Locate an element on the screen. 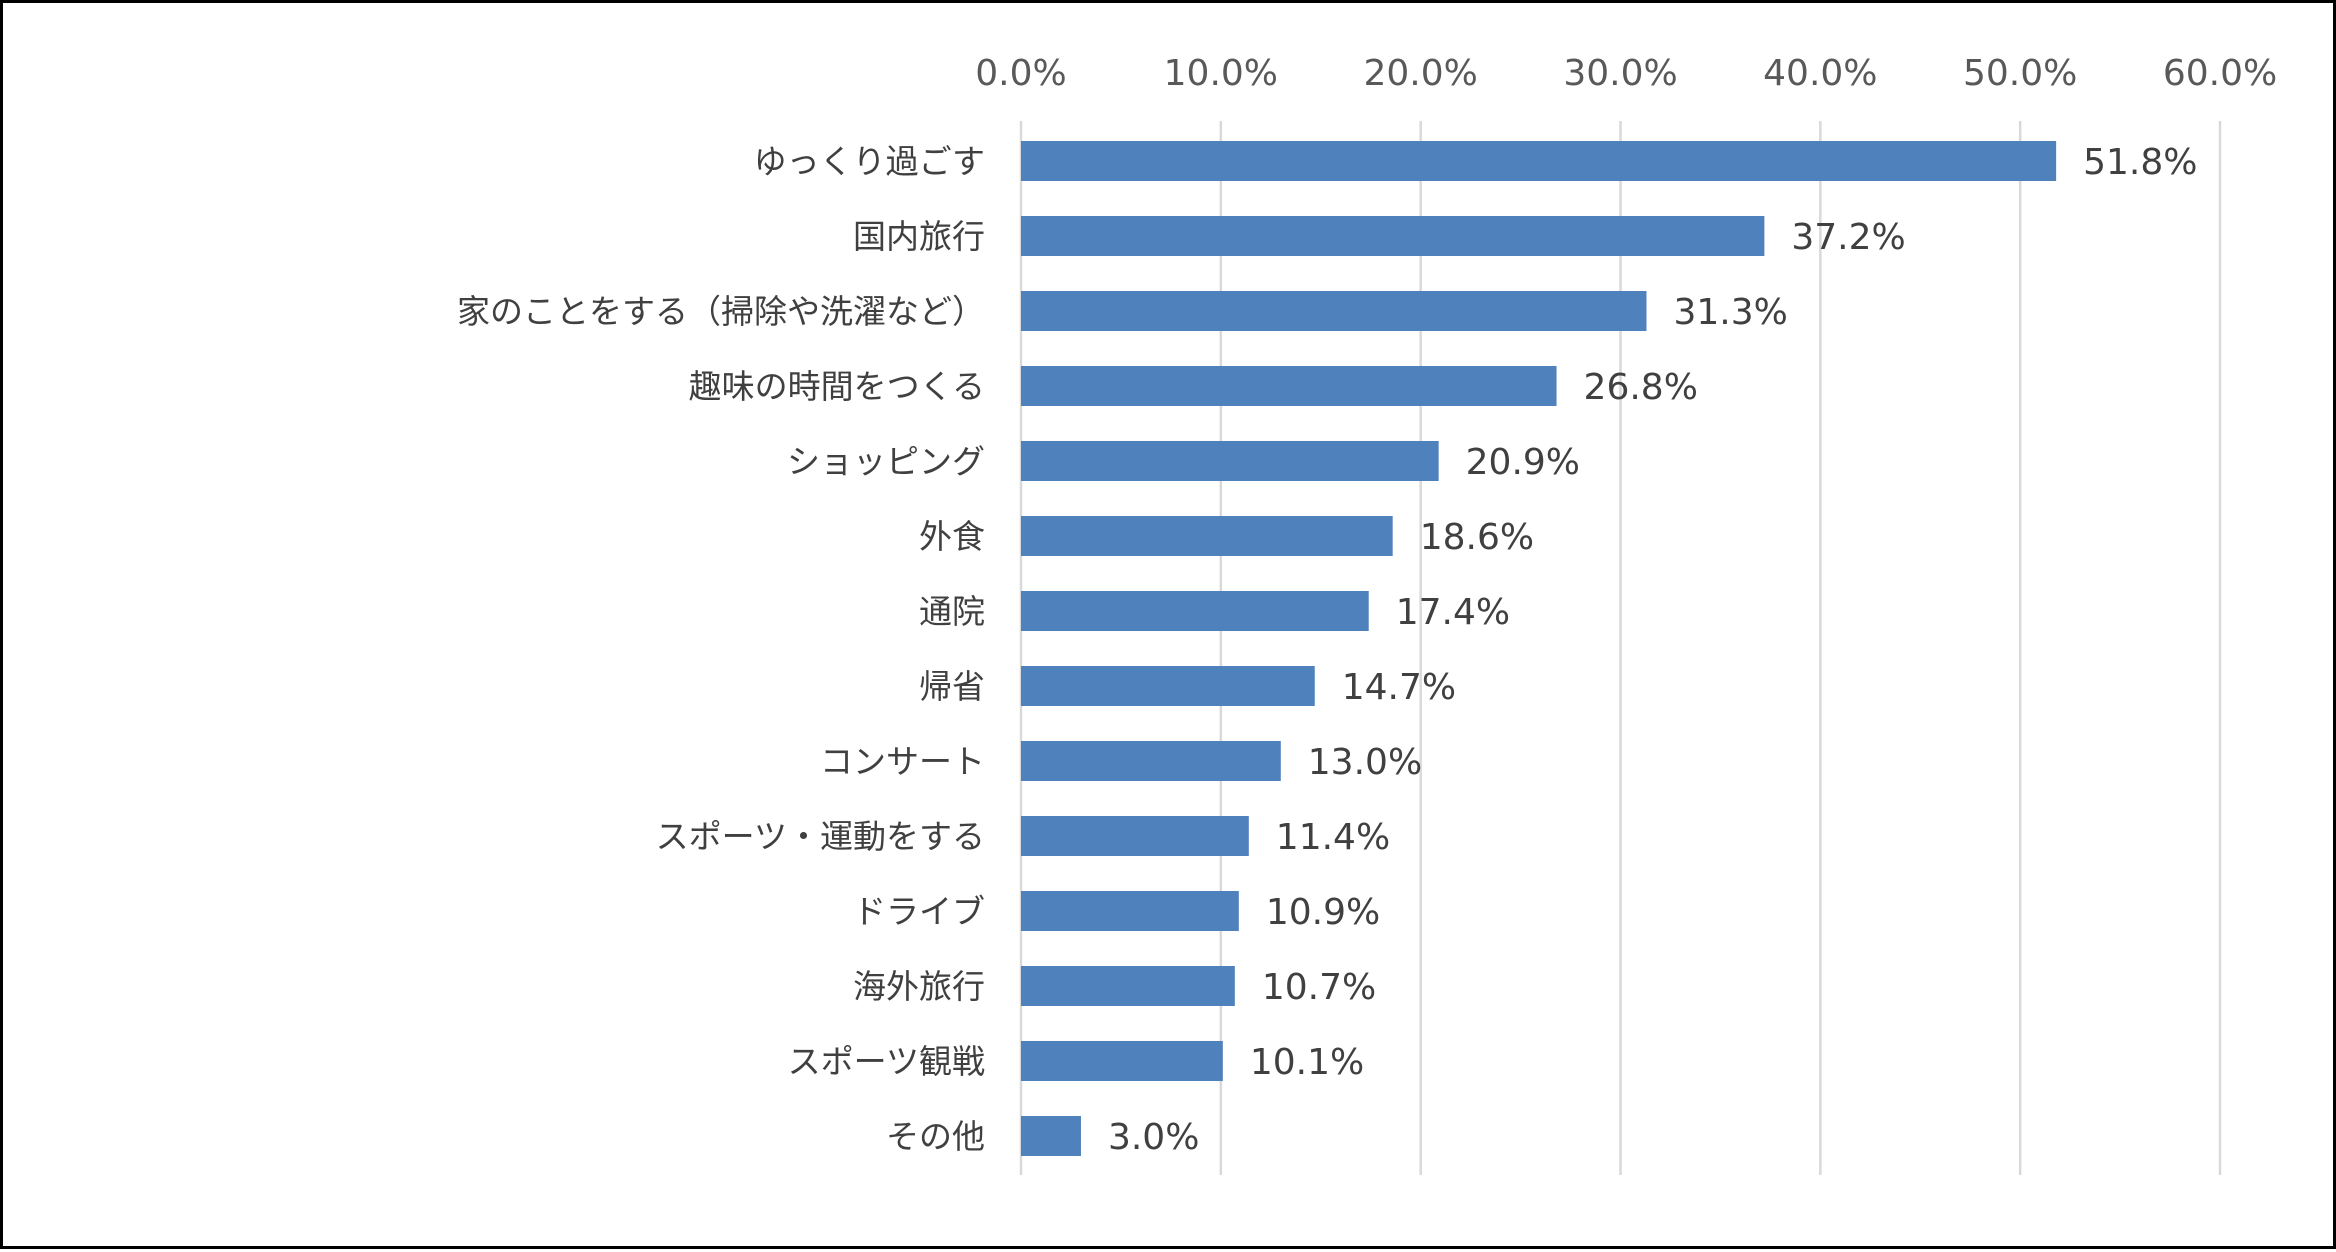 Image resolution: width=2336 pixels, height=1252 pixels. data-label: 17.4% is located at coordinates (1453, 612).